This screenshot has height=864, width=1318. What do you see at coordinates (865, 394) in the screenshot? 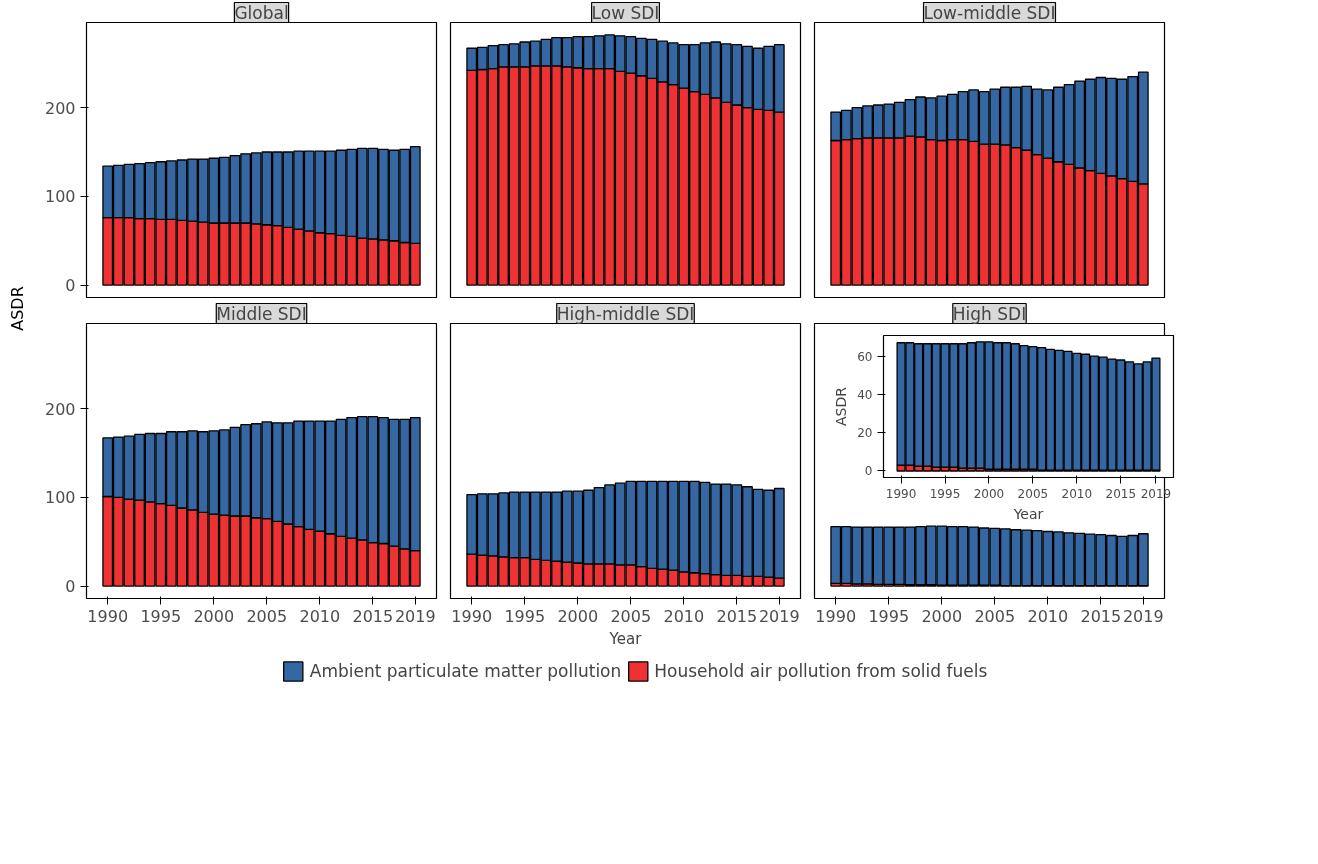
I see `y-tick-label: 40` at bounding box center [865, 394].